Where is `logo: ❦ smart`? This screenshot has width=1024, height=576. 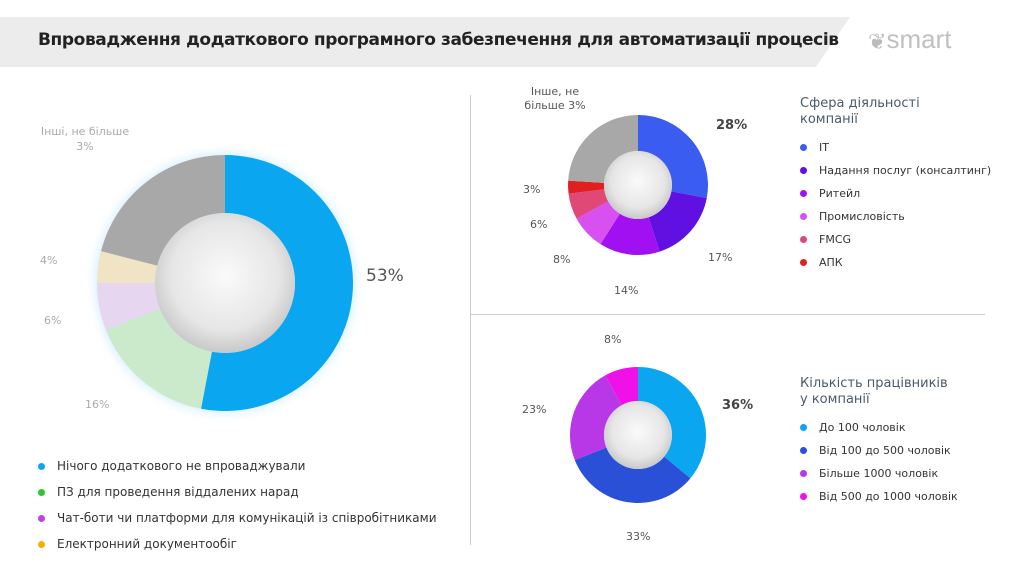 logo: ❦ smart is located at coordinates (909, 39).